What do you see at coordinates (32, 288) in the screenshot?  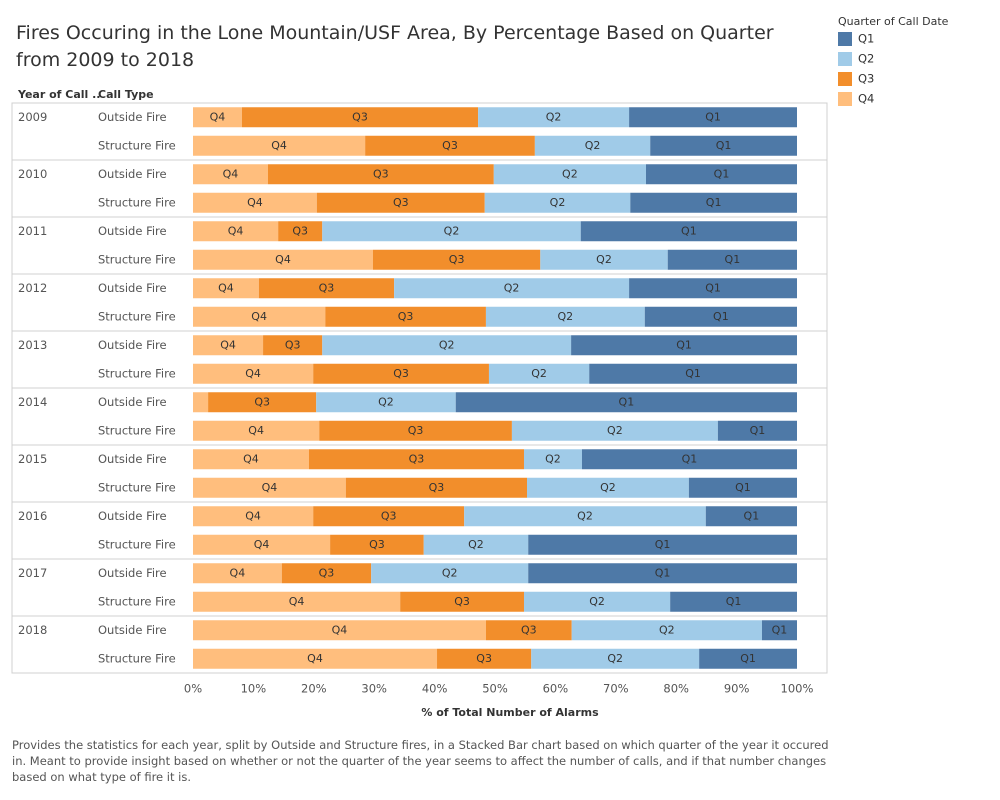 I see `year-label: 2012` at bounding box center [32, 288].